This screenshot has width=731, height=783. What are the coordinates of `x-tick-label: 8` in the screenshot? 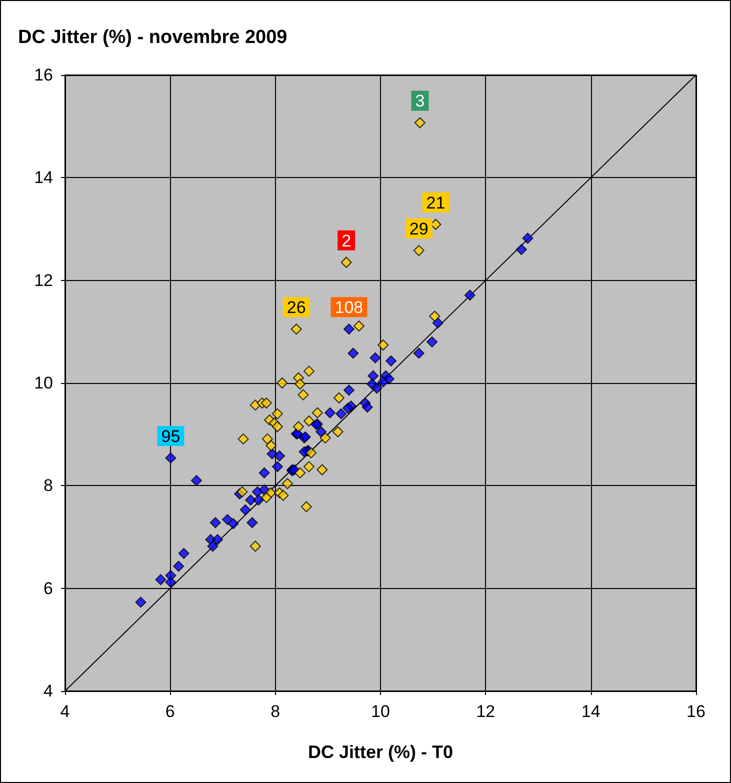 It's located at (275, 711).